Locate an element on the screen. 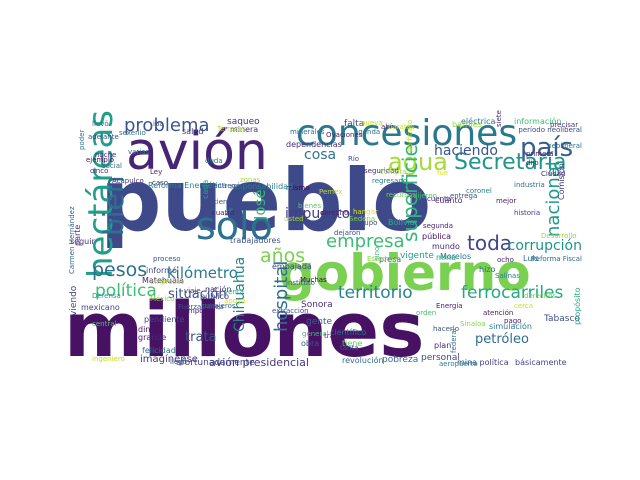  cloud-word: venta is located at coordinates (234, 292).